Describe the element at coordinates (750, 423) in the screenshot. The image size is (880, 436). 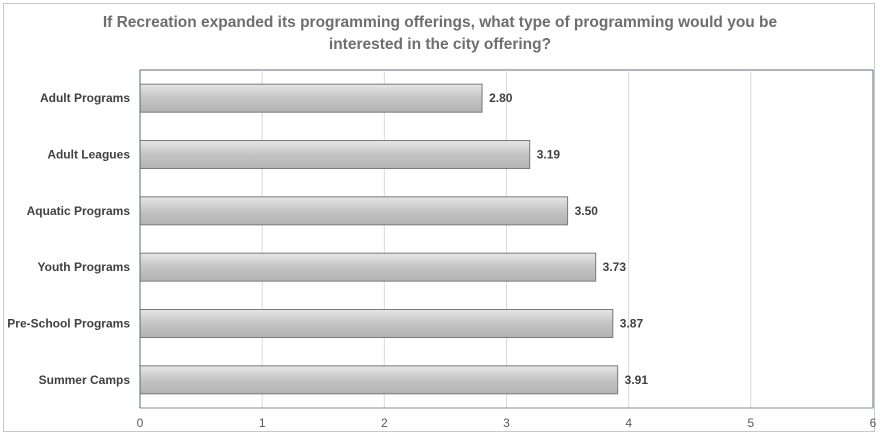
I see `x-tick-label: 5` at that location.